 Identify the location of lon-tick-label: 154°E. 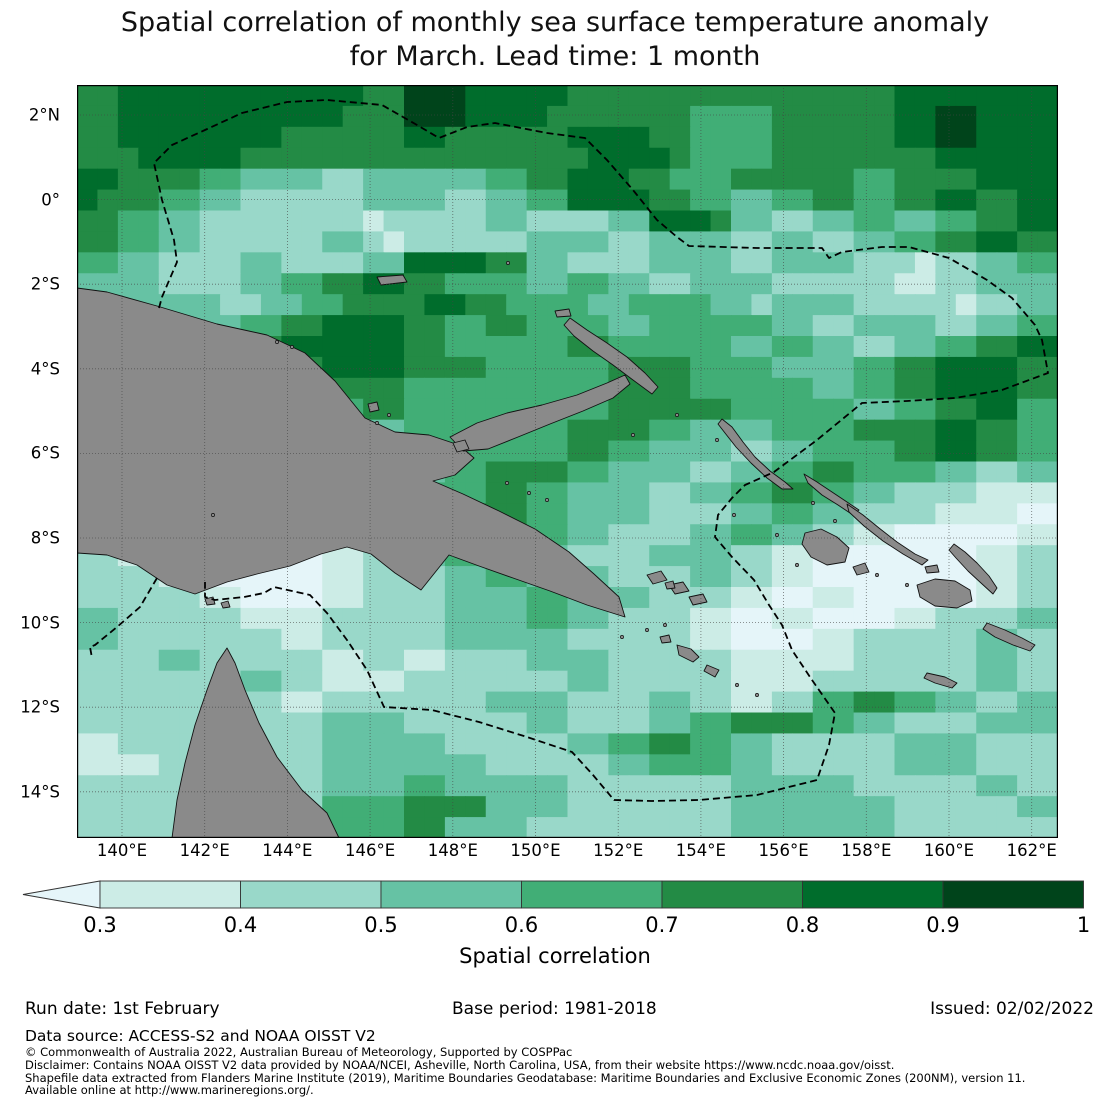
(700, 850).